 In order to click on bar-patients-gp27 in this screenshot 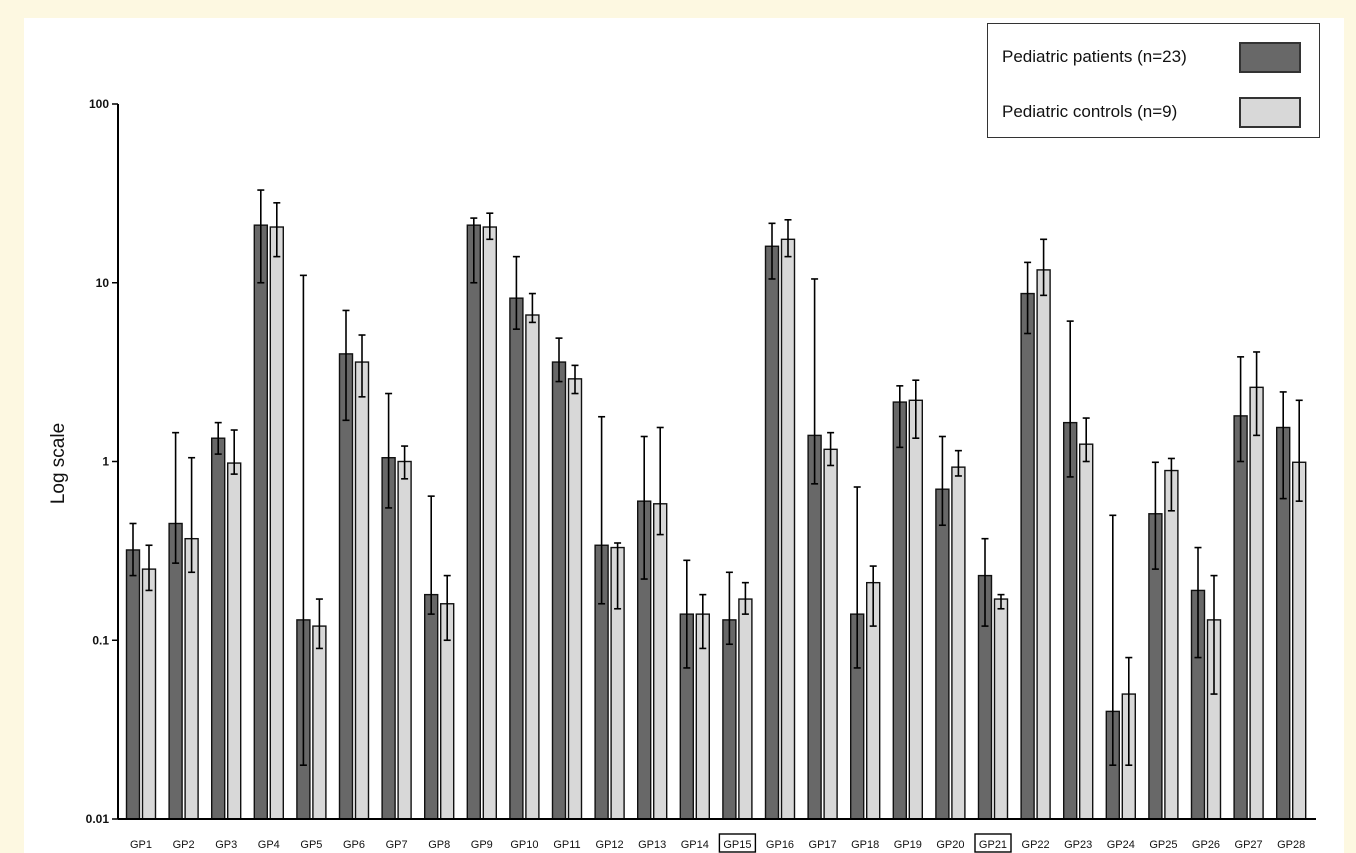, I will do `click(1240, 617)`.